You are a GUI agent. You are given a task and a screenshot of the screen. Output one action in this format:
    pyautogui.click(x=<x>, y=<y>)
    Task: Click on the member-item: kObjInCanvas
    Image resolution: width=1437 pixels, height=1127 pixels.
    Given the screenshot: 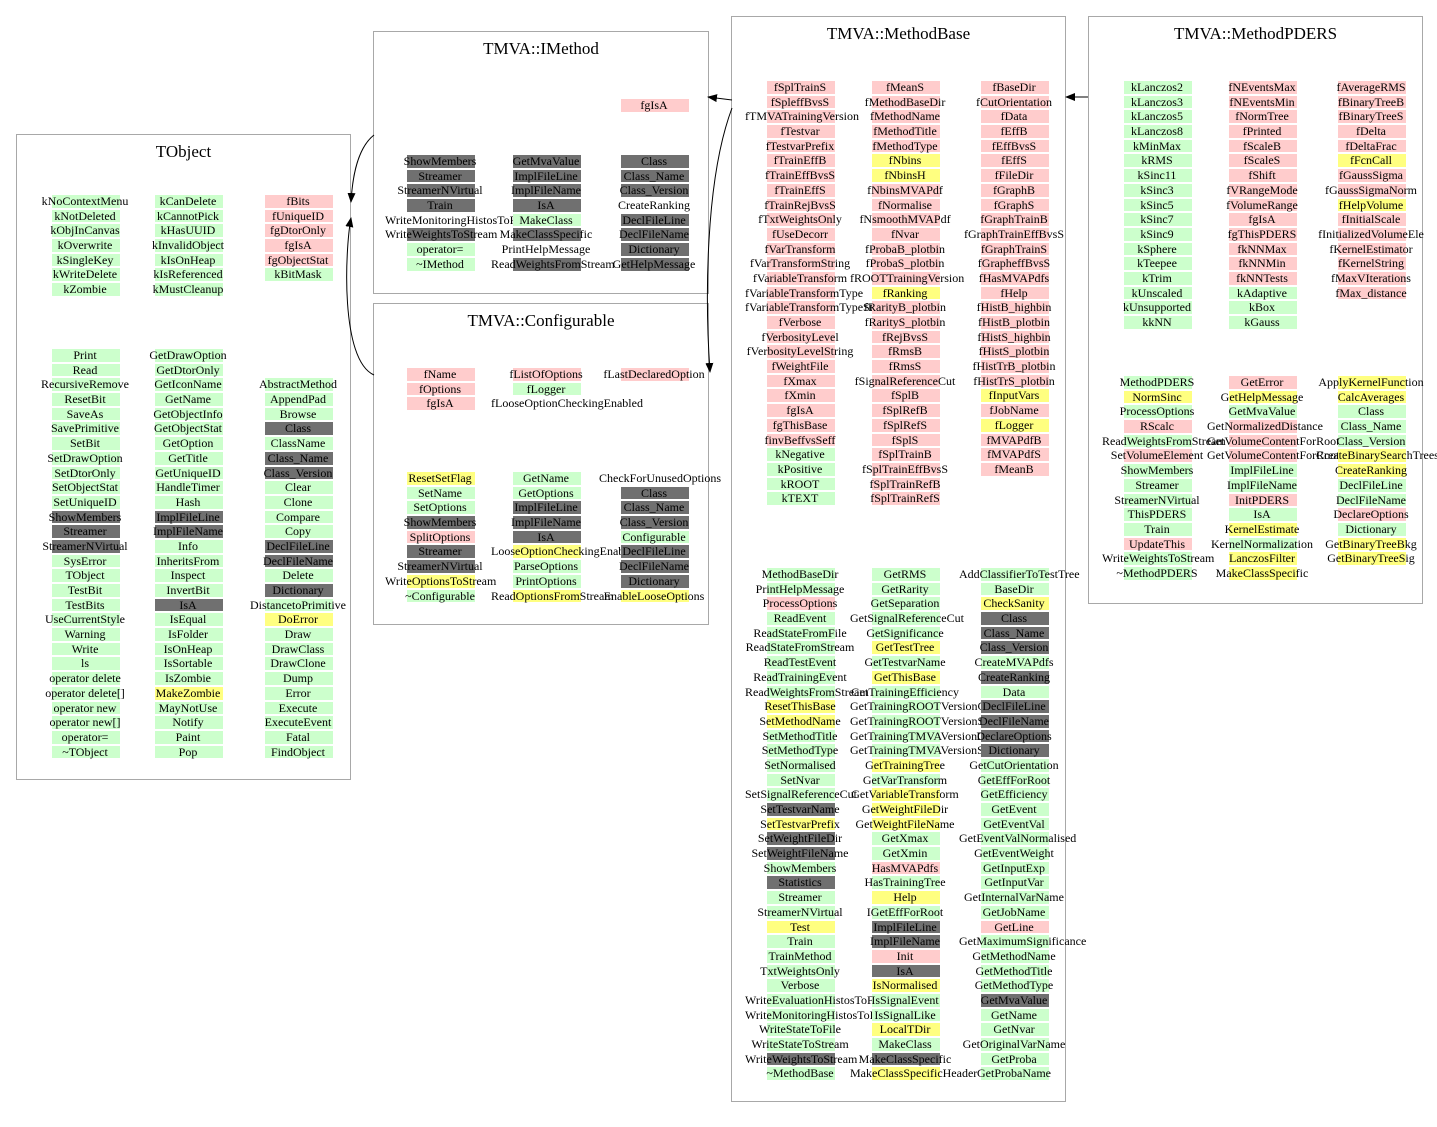 What is the action you would take?
    pyautogui.click(x=85, y=230)
    